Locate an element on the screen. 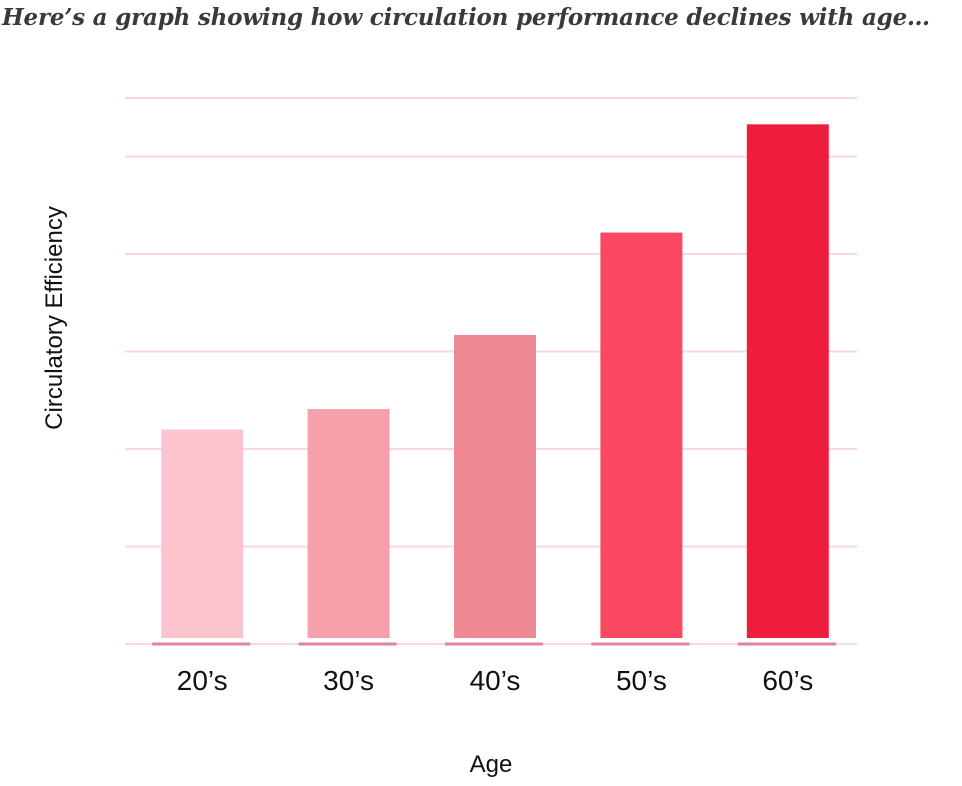 The height and width of the screenshot is (786, 962). y-axis-label: Circulatory Efficiency is located at coordinates (54, 318).